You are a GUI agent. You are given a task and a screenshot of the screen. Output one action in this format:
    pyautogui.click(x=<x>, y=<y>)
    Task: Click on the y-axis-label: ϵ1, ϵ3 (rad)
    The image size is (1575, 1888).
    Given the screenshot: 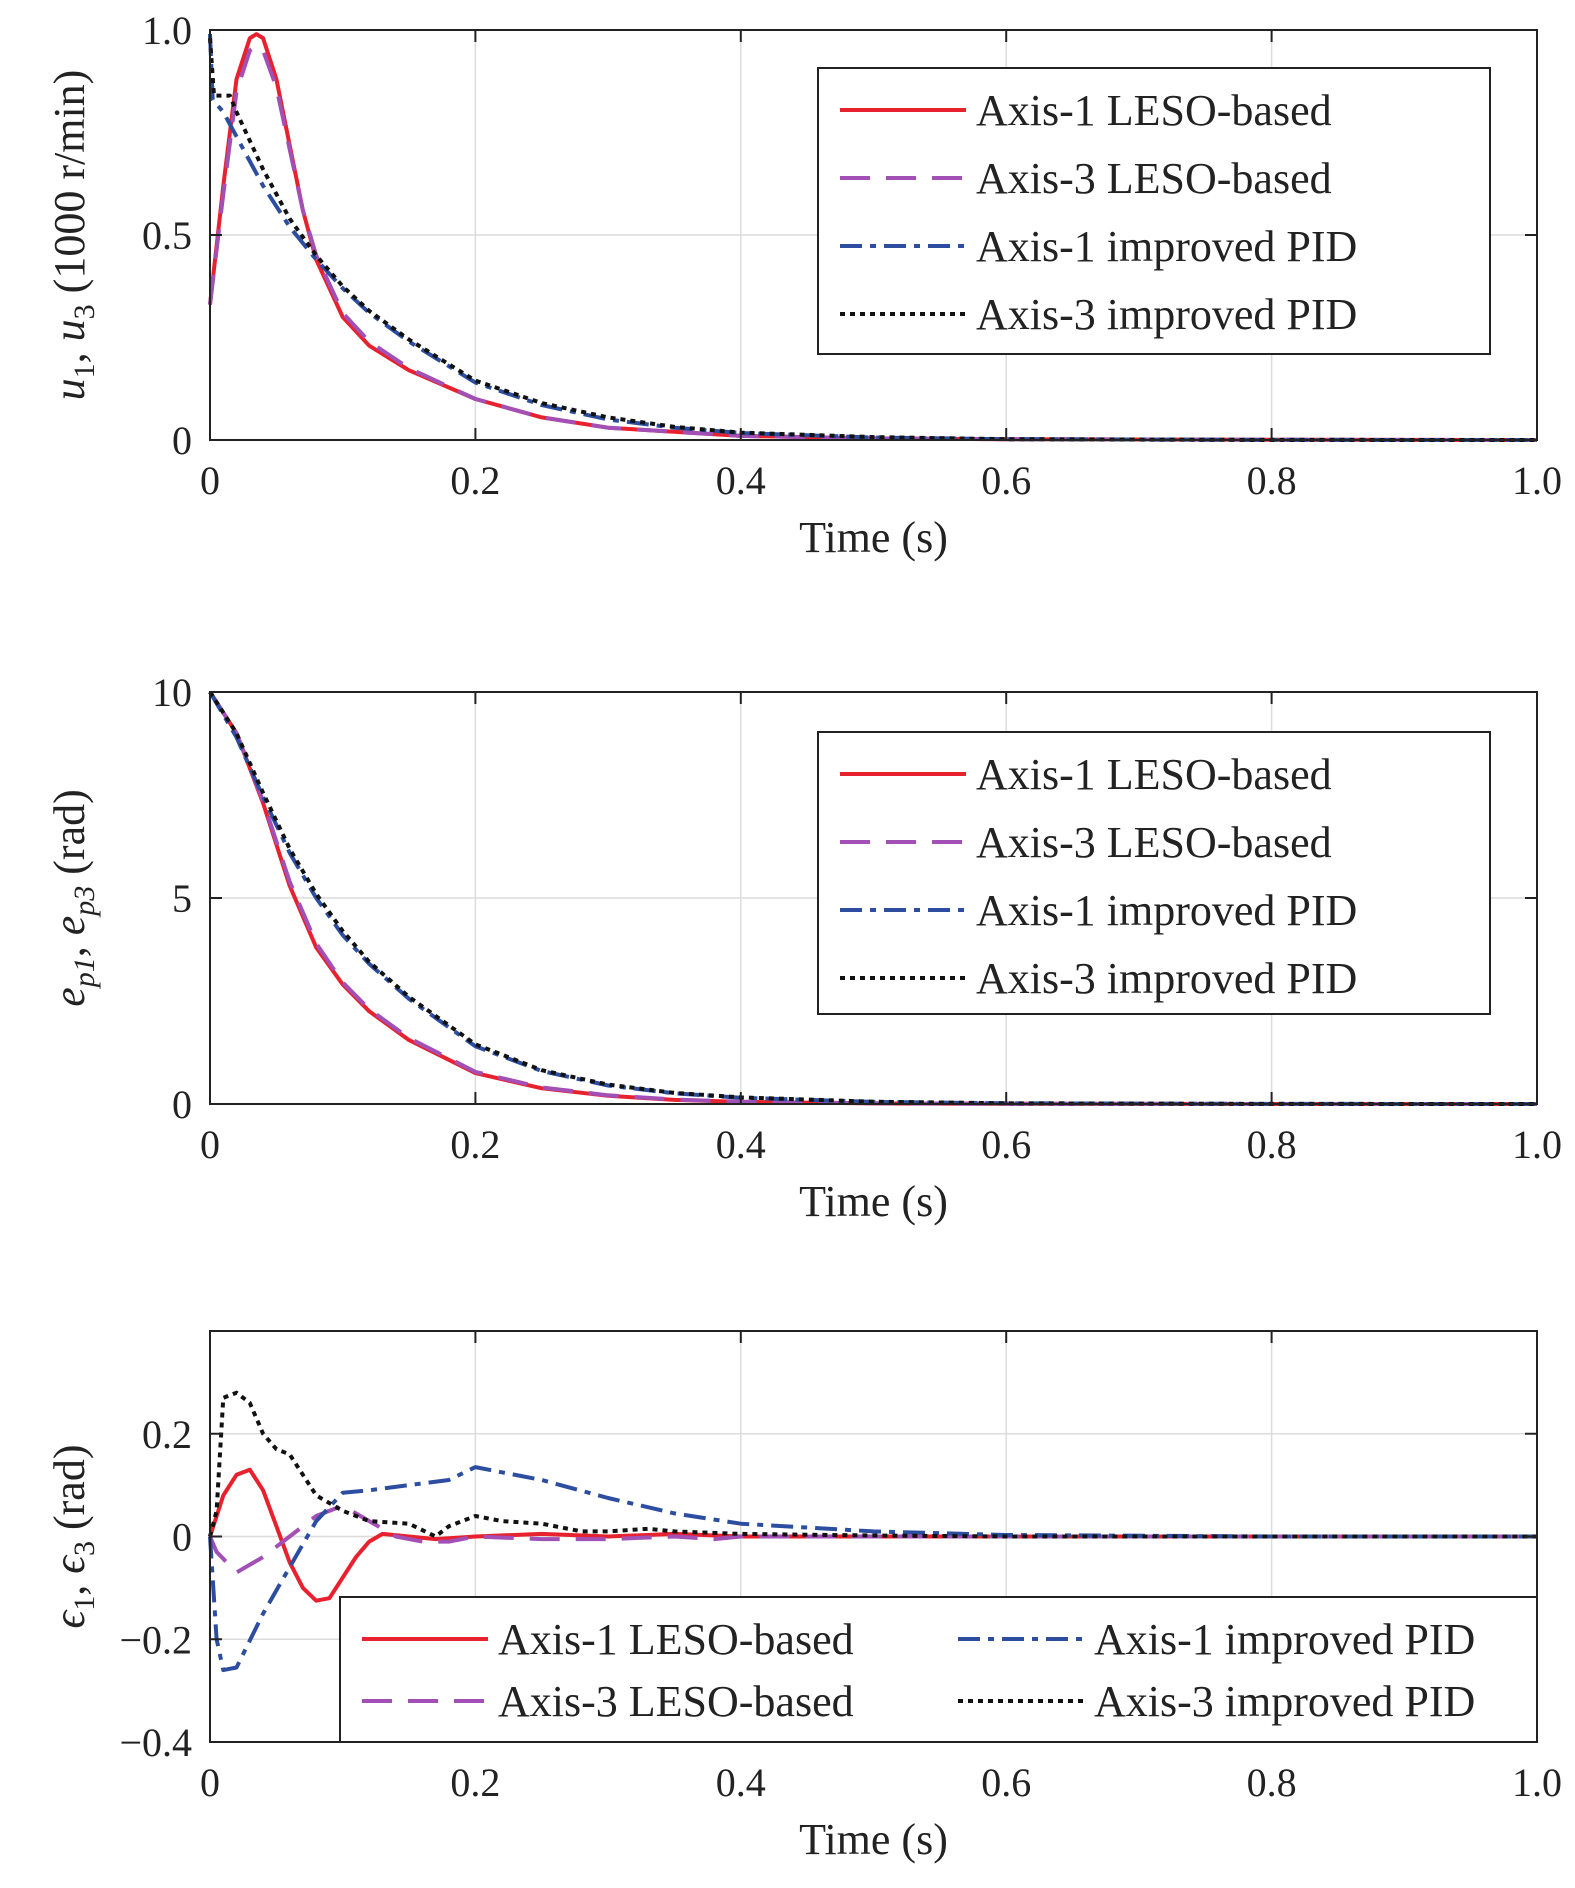 What is the action you would take?
    pyautogui.click(x=73, y=1537)
    